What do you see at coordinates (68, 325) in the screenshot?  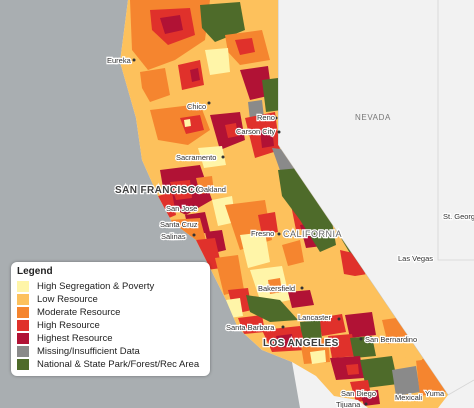 I see `legend-item-label: High Resource` at bounding box center [68, 325].